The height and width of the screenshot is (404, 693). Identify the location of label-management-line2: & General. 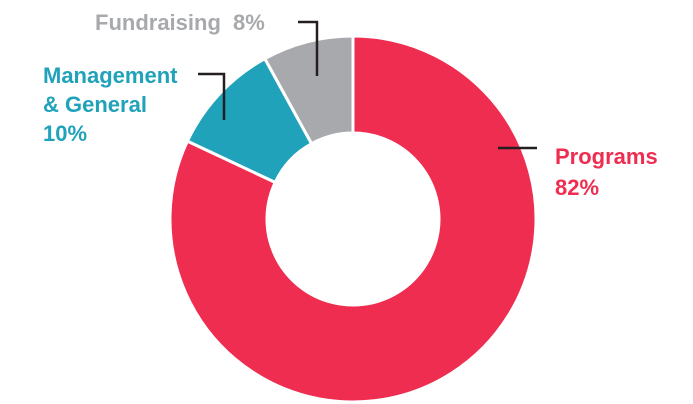
(95, 104).